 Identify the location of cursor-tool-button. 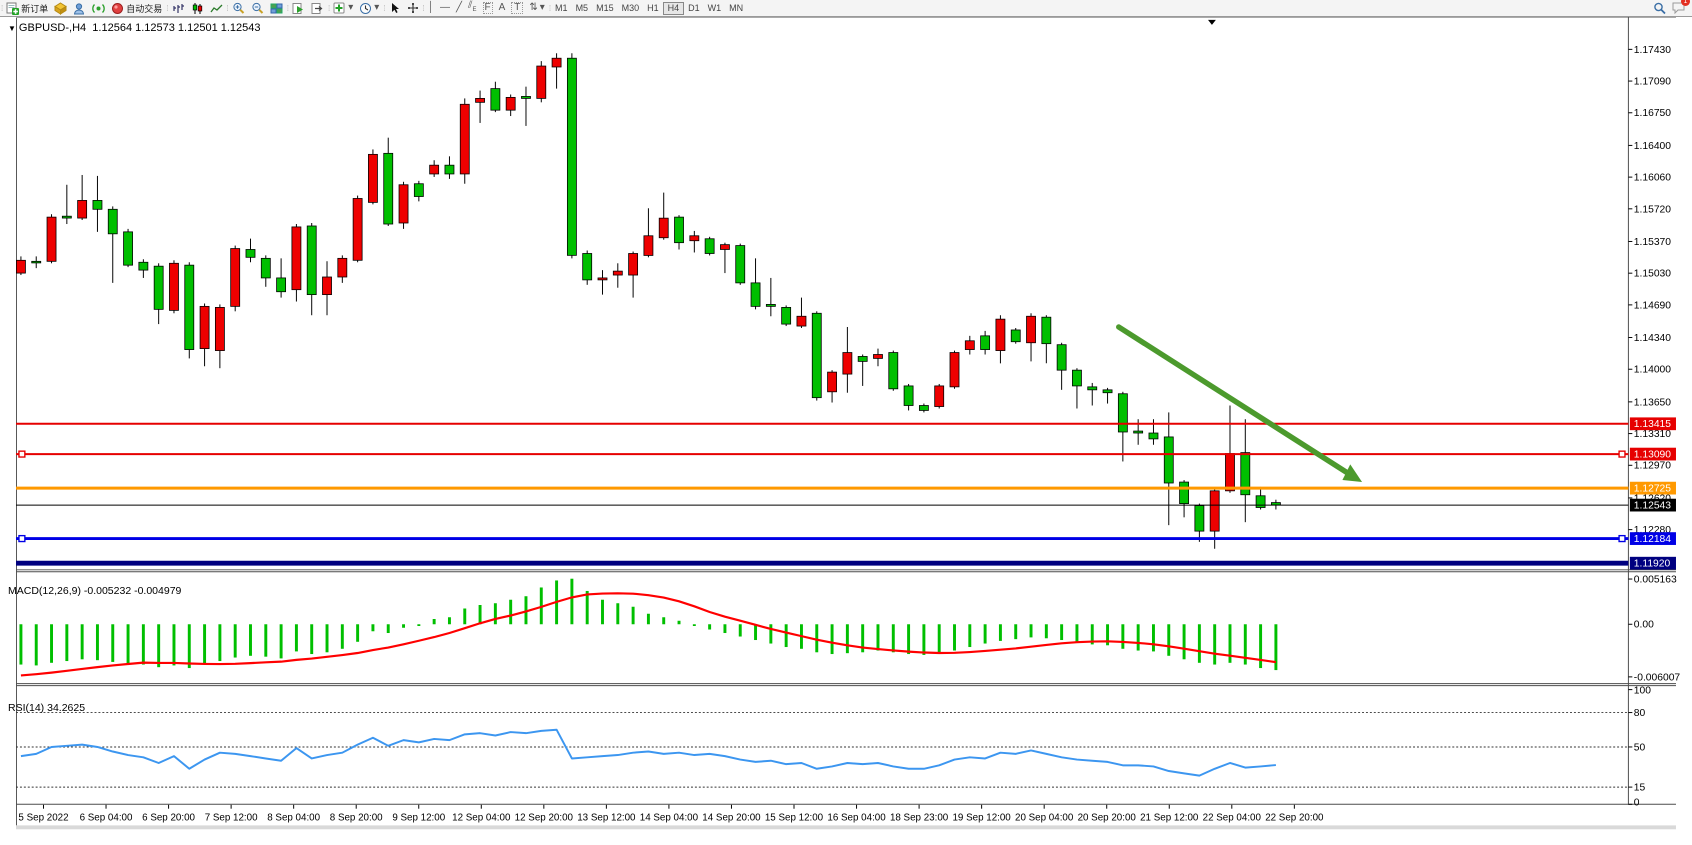
(395, 8).